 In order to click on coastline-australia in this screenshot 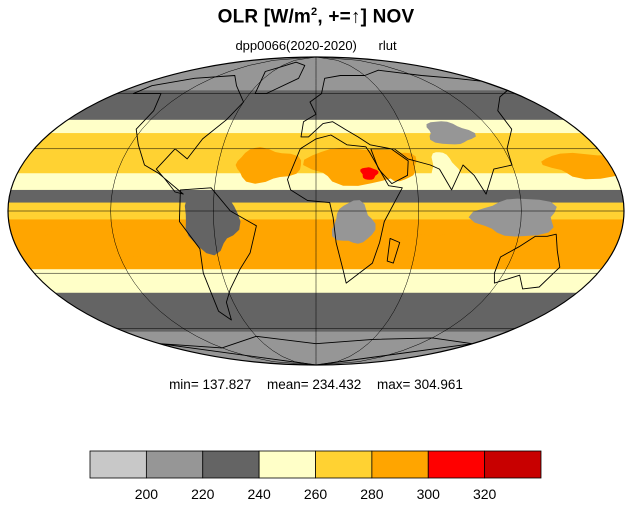, I will do `click(527, 261)`.